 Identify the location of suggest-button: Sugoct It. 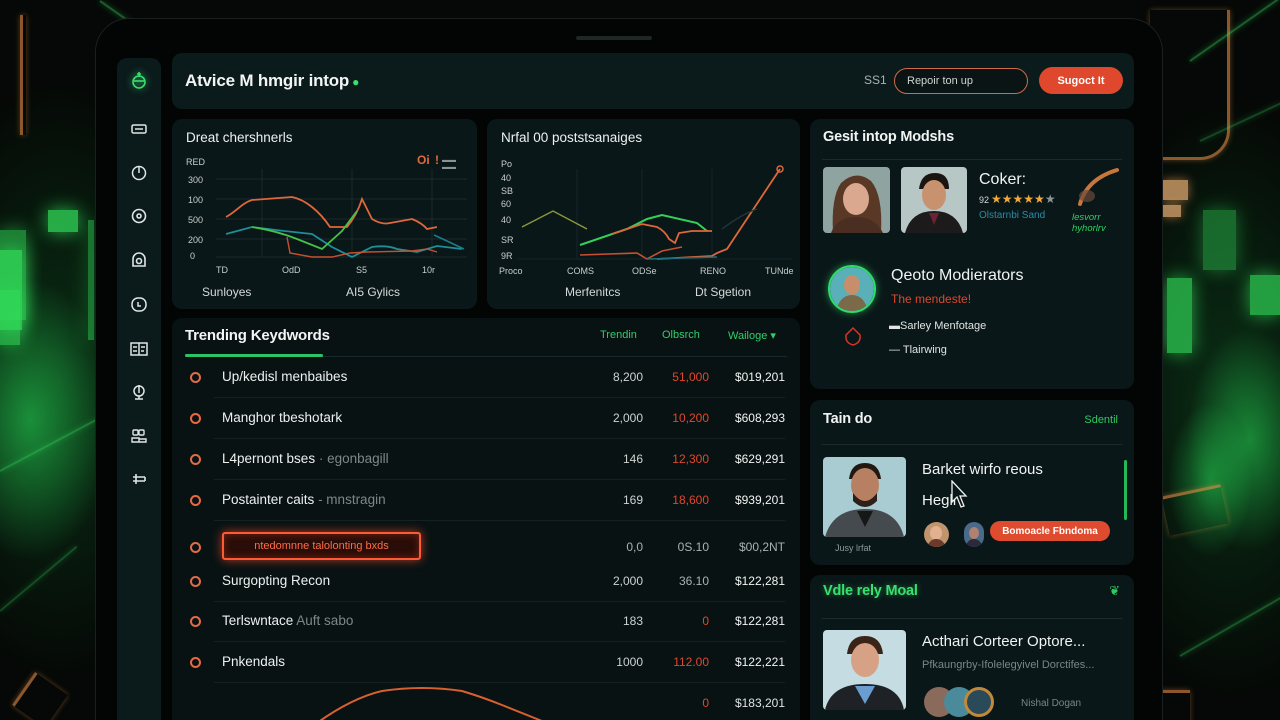
(1081, 80).